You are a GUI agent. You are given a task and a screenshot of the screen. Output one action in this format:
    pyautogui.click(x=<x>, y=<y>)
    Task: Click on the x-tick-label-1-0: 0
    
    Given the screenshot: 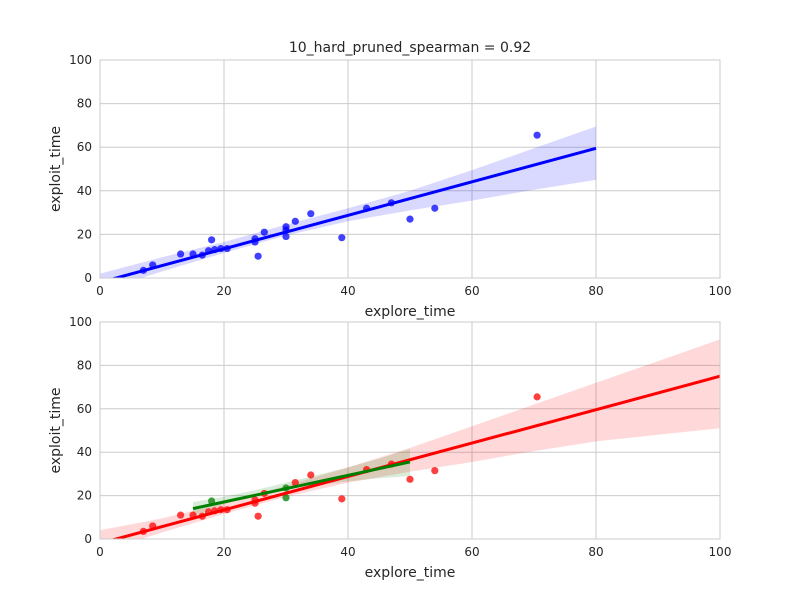 What is the action you would take?
    pyautogui.click(x=100, y=291)
    